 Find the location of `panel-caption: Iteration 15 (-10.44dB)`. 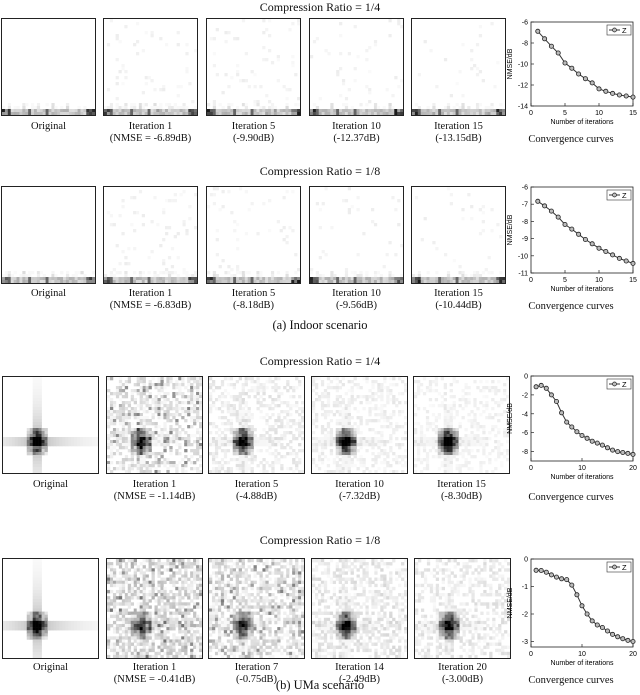

panel-caption: Iteration 15 (-10.44dB) is located at coordinates (458, 300).